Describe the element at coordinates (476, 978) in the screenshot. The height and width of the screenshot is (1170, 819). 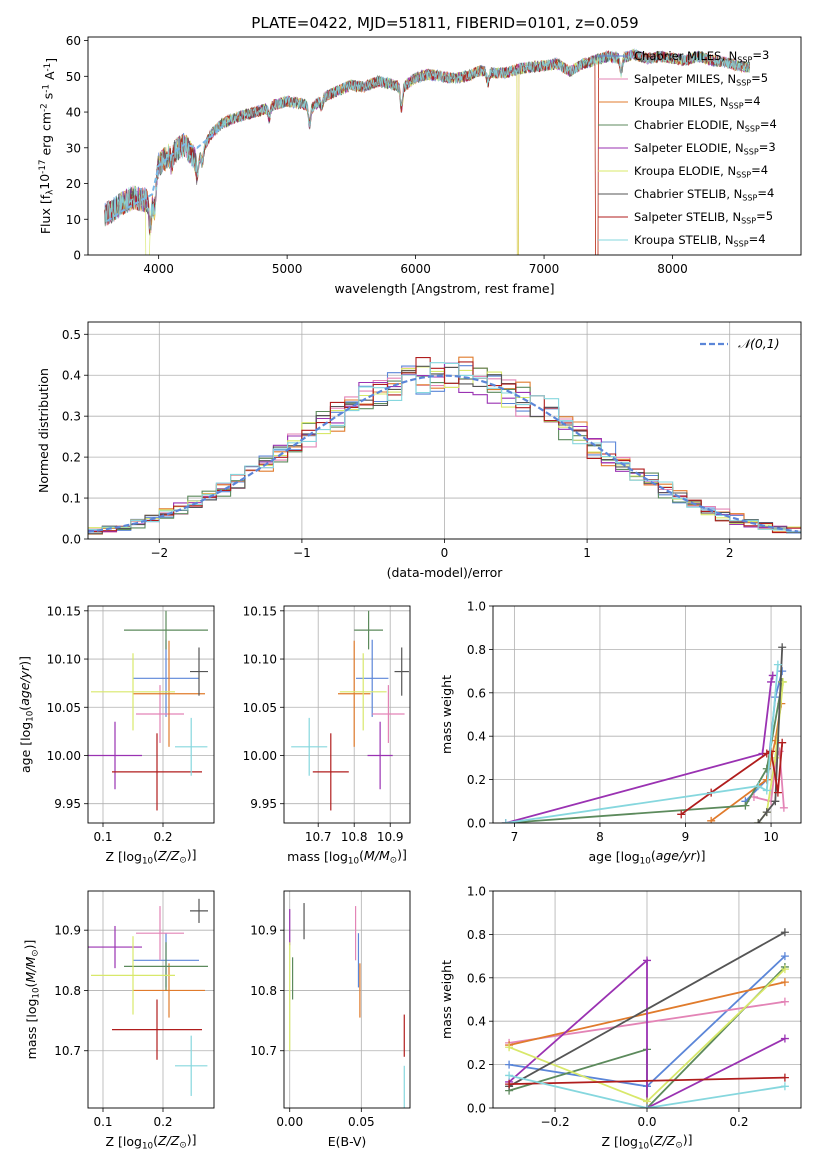
I see `y-tick-label: 0.6` at that location.